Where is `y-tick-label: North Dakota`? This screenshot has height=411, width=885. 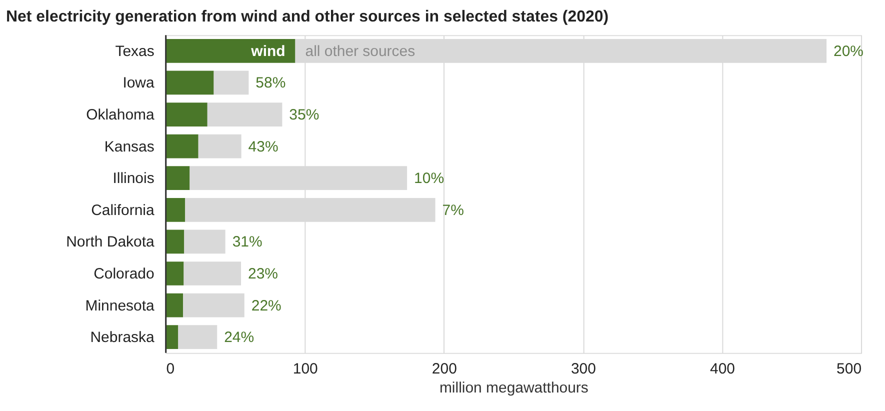
y-tick-label: North Dakota is located at coordinates (110, 242).